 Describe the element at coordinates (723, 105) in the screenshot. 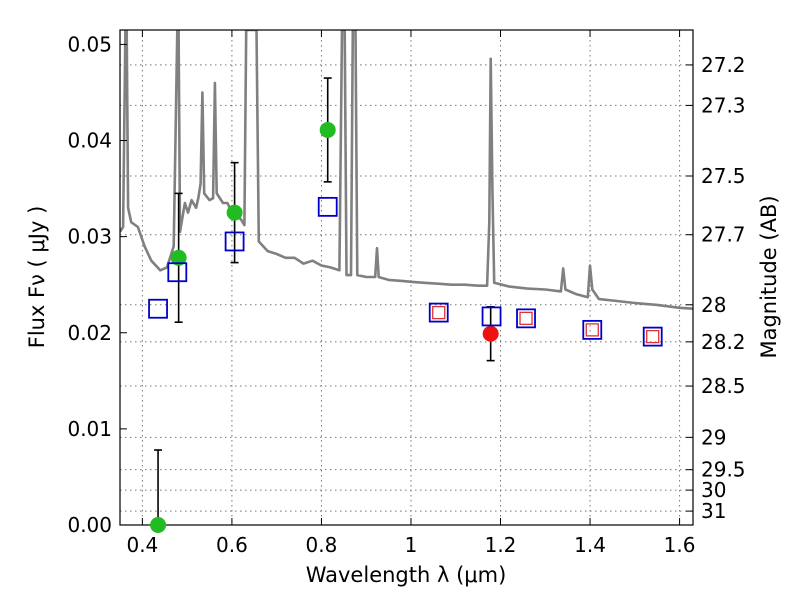

I see `magnitude-tick-label: 27.3` at that location.